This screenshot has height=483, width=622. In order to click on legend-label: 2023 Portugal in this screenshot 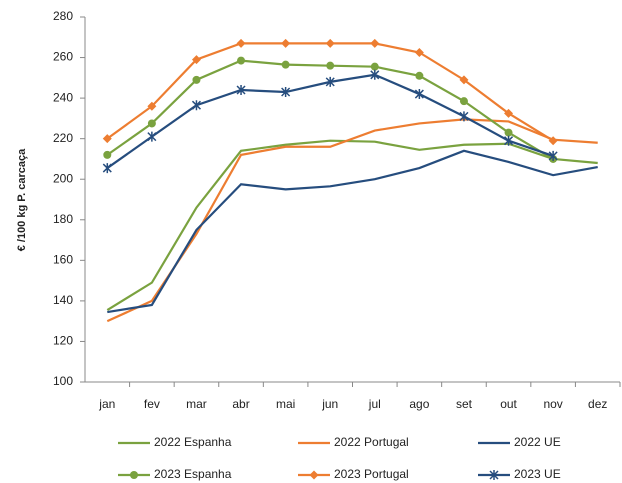, I will do `click(371, 474)`.